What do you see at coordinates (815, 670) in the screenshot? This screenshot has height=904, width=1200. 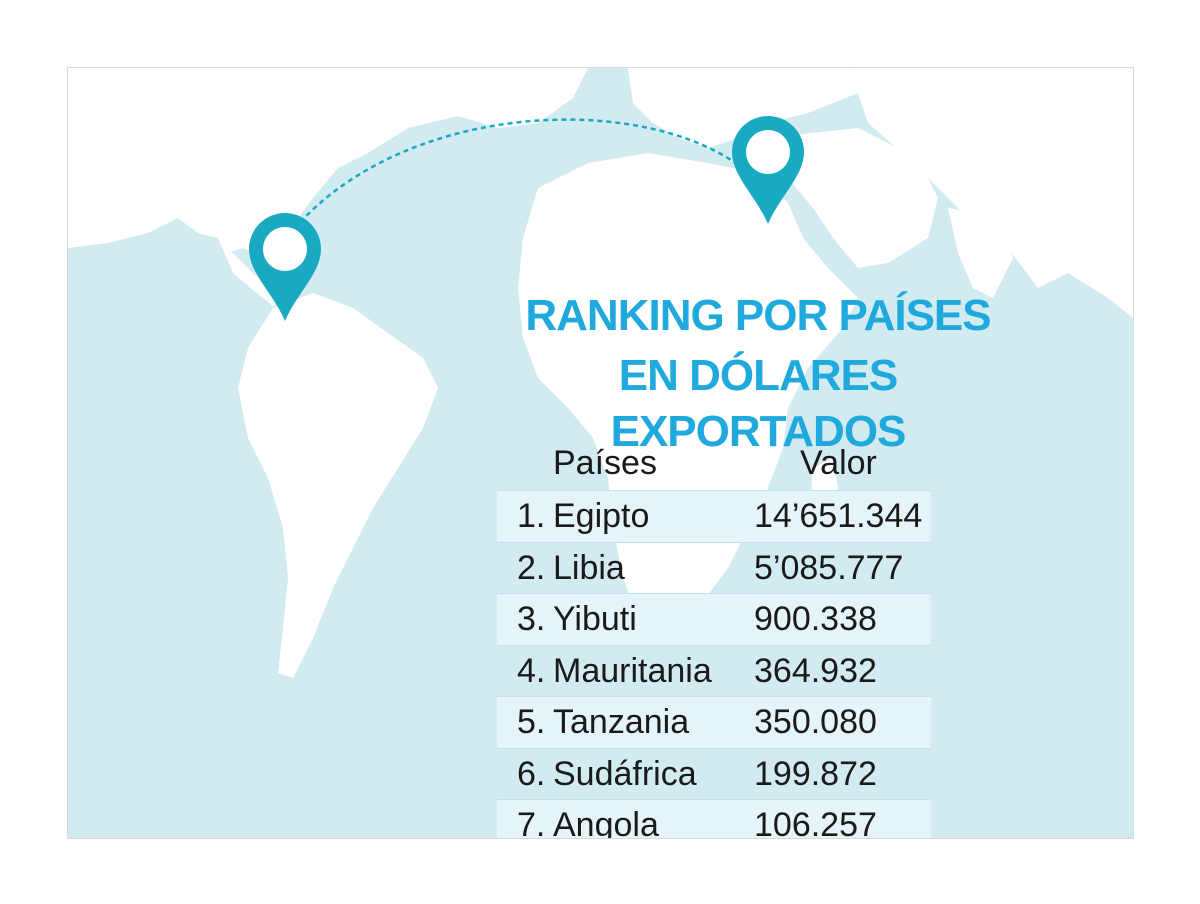 I see `value-cell: 364.932` at bounding box center [815, 670].